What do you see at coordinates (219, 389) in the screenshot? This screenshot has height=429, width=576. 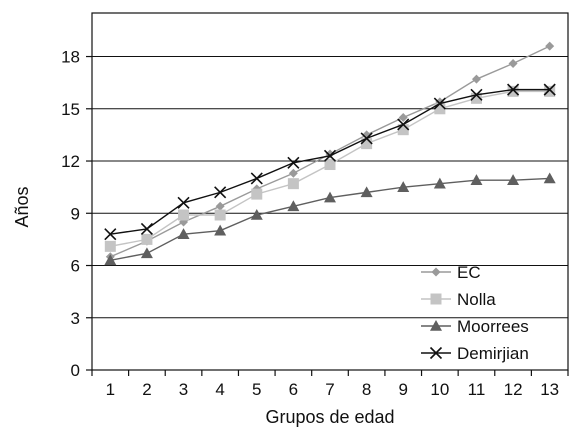 I see `x-tick-label: 4` at bounding box center [219, 389].